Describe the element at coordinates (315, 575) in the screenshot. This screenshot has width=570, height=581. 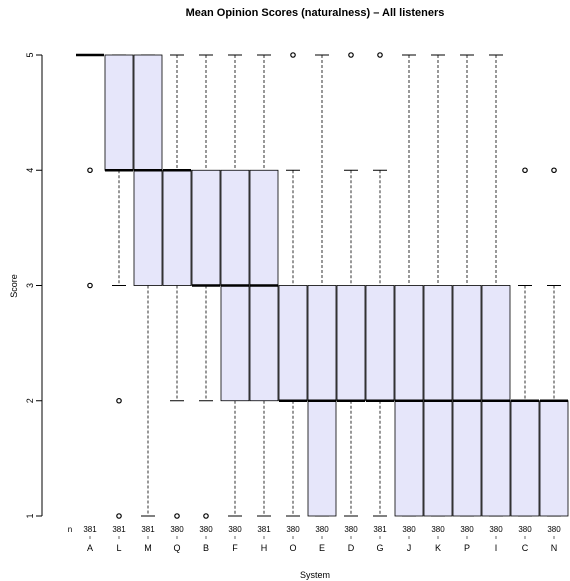
I see `x-axis-label: System` at that location.